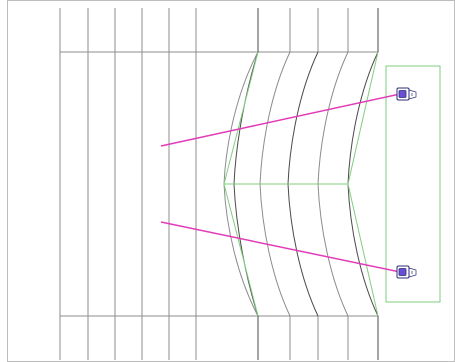 The width and height of the screenshot is (455, 362). What do you see at coordinates (280, 120) in the screenshot?
I see `camera-top-view-line` at bounding box center [280, 120].